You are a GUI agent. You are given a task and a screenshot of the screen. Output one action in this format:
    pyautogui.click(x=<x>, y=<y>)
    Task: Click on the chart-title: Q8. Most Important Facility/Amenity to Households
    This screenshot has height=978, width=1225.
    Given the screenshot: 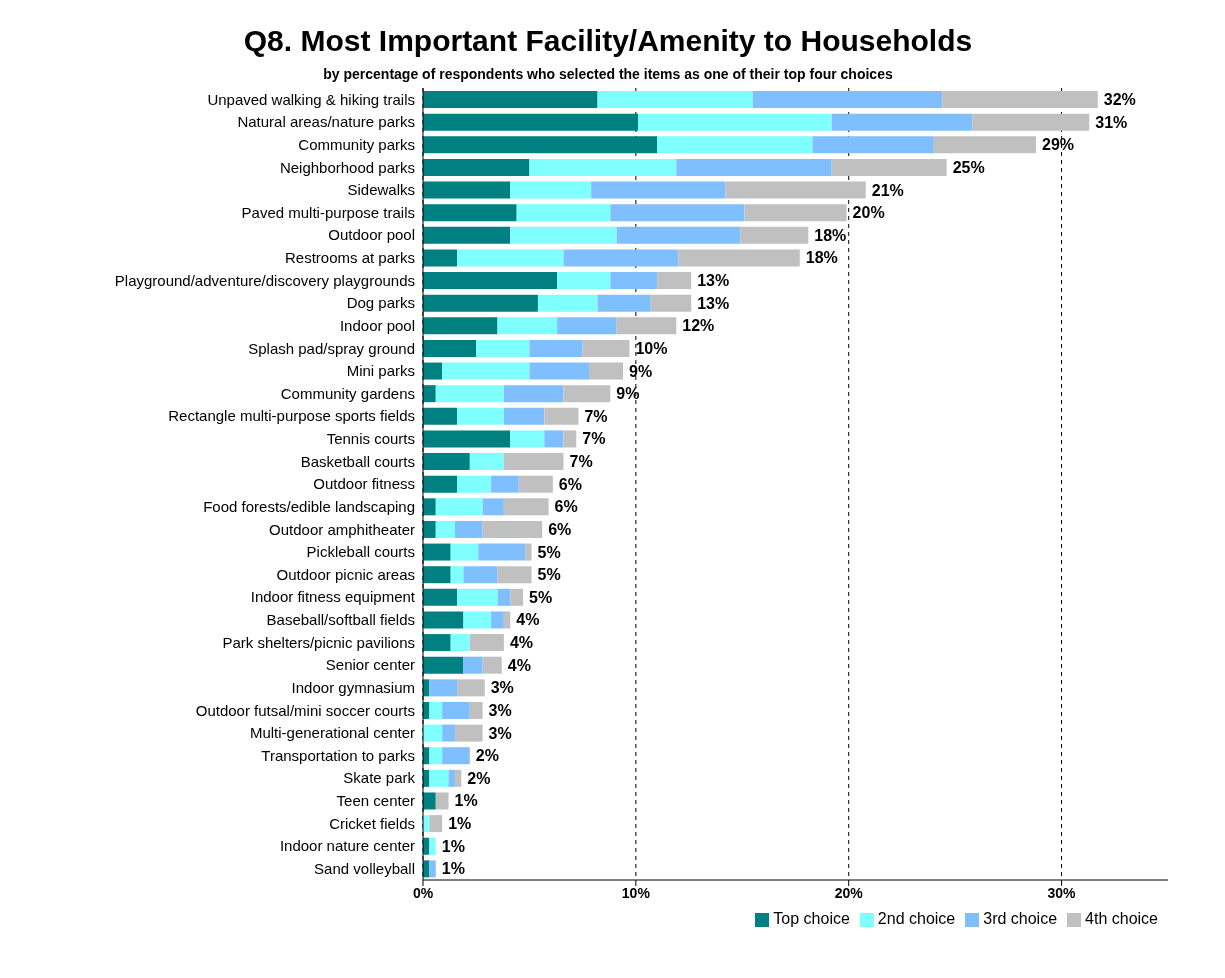 What is the action you would take?
    pyautogui.click(x=608, y=41)
    